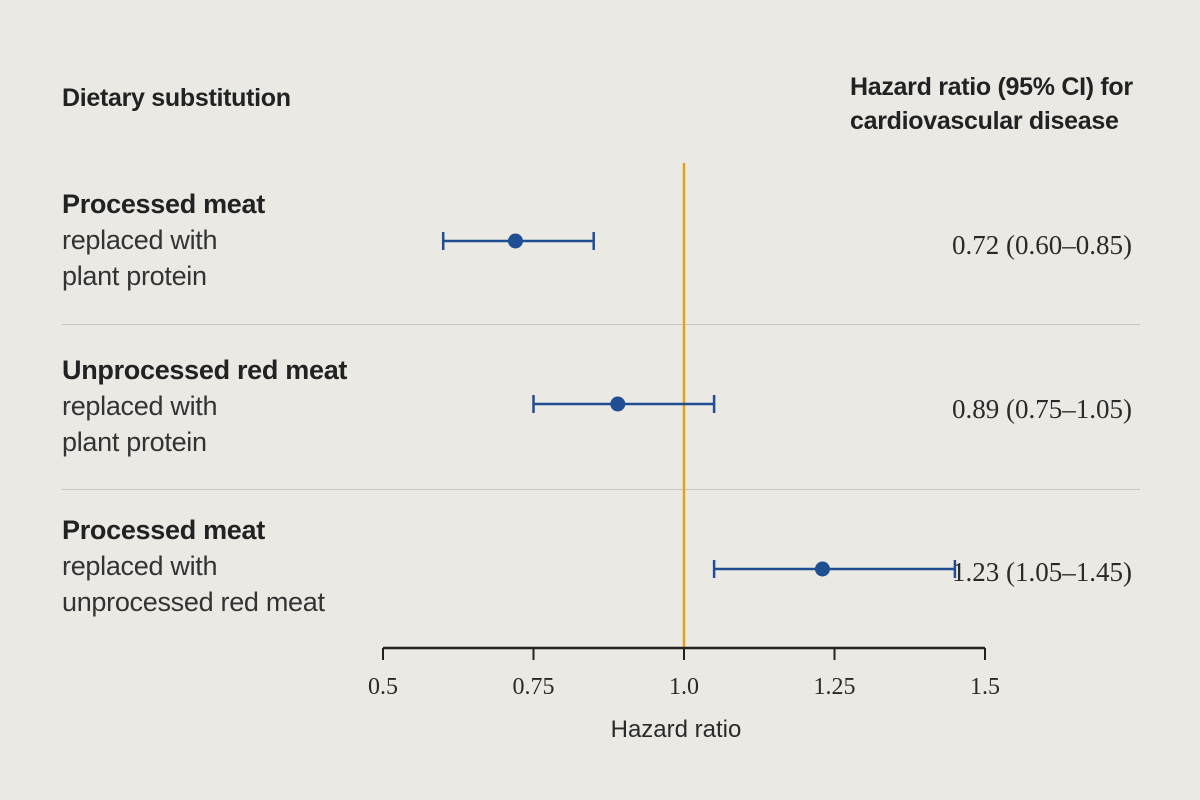  I want to click on row-1-mark, so click(518, 241).